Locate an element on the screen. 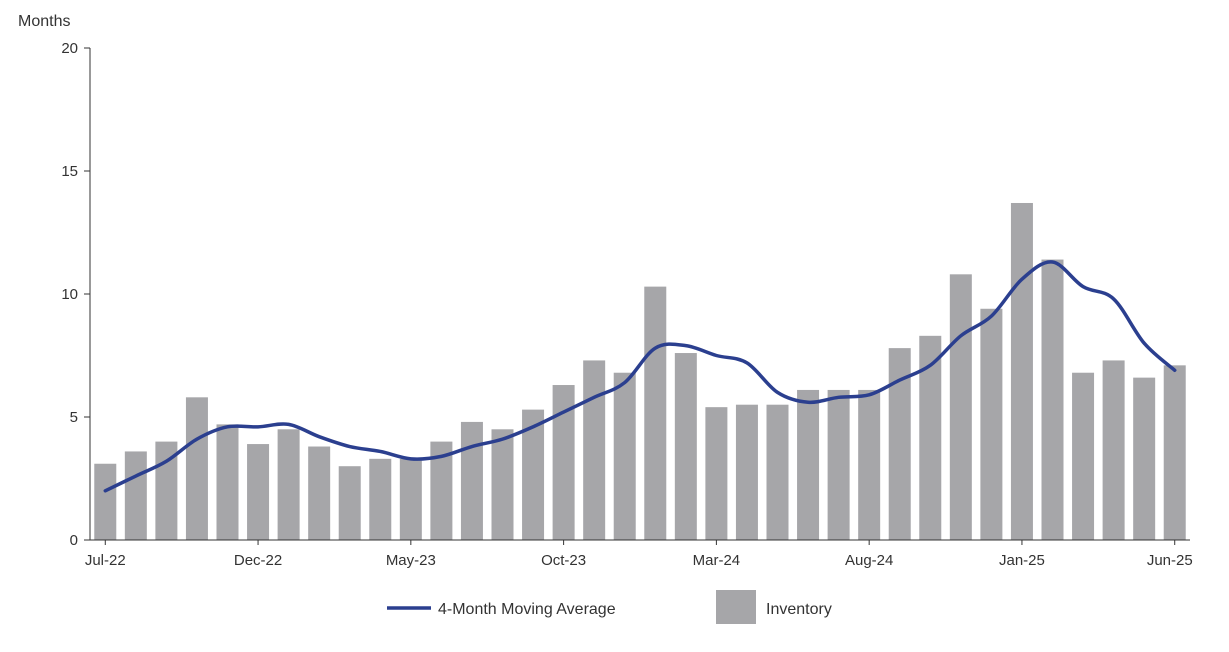 The width and height of the screenshot is (1229, 652). x-tick-label: Dec-22 is located at coordinates (258, 560).